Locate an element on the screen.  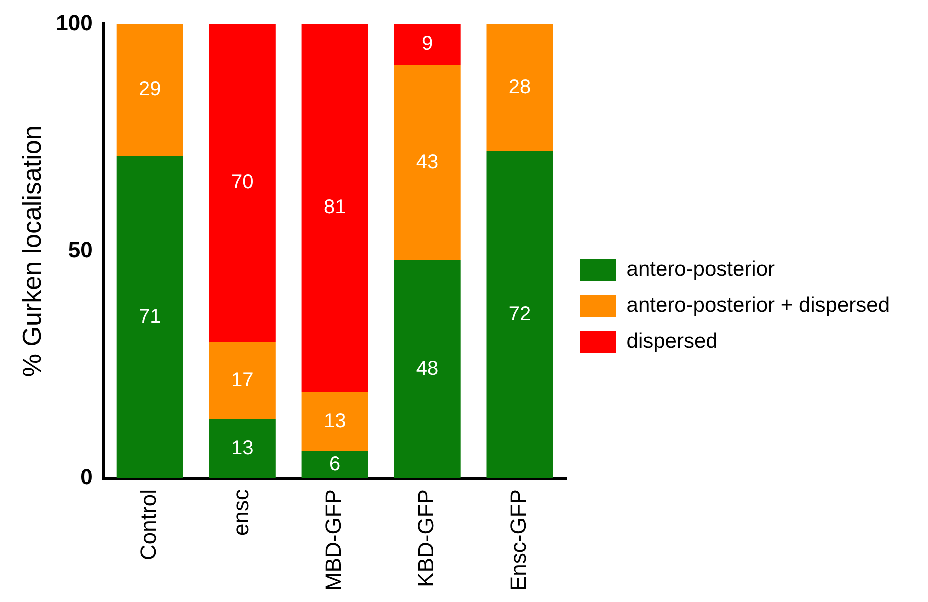
x-tick-label: KBD-GFP is located at coordinates (426, 539).